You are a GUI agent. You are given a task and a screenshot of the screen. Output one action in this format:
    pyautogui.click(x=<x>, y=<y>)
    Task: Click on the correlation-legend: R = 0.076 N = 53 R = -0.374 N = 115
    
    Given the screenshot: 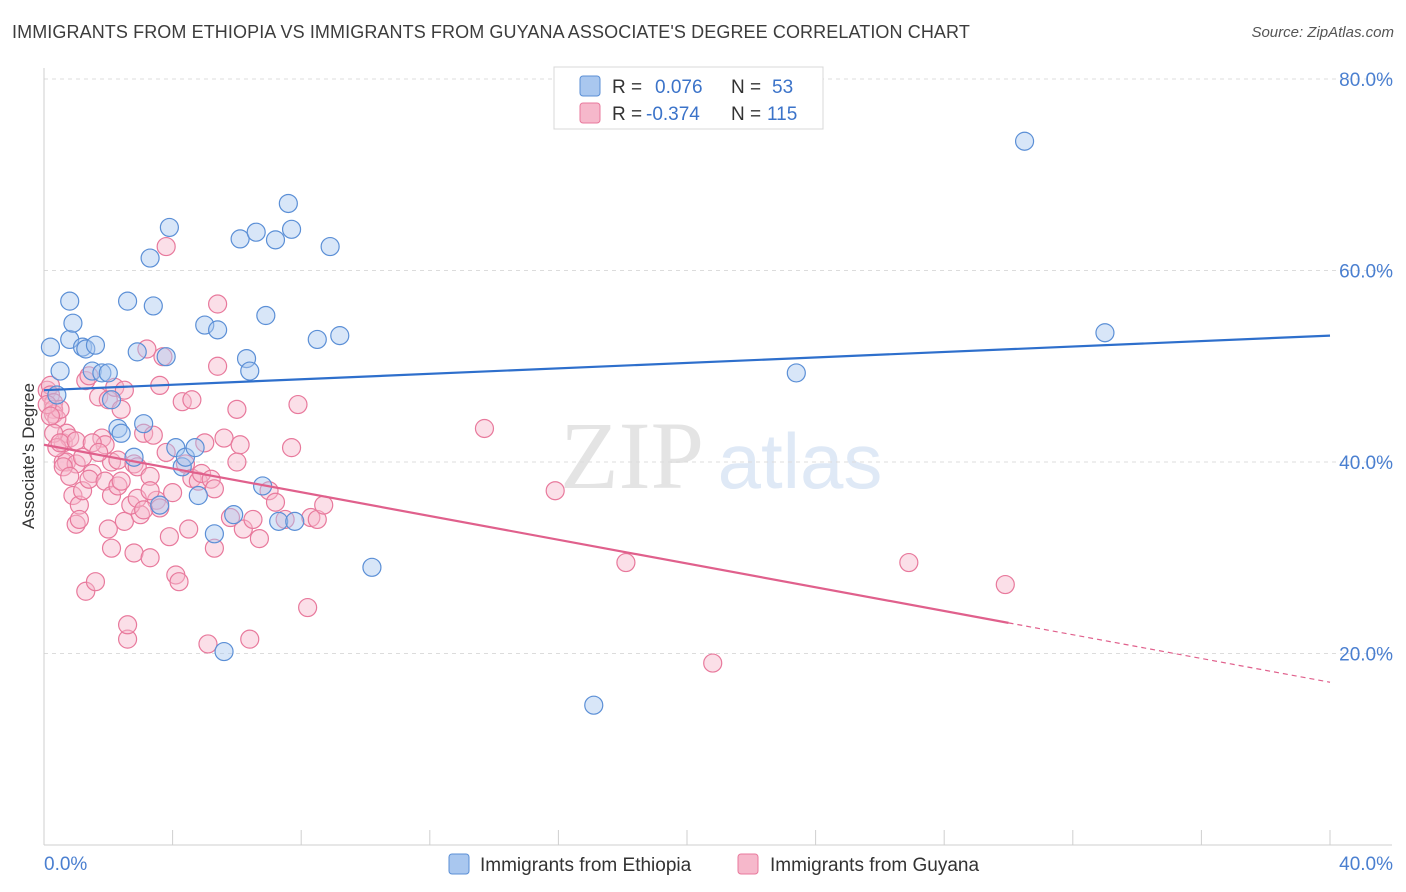 What is the action you would take?
    pyautogui.click(x=688, y=98)
    